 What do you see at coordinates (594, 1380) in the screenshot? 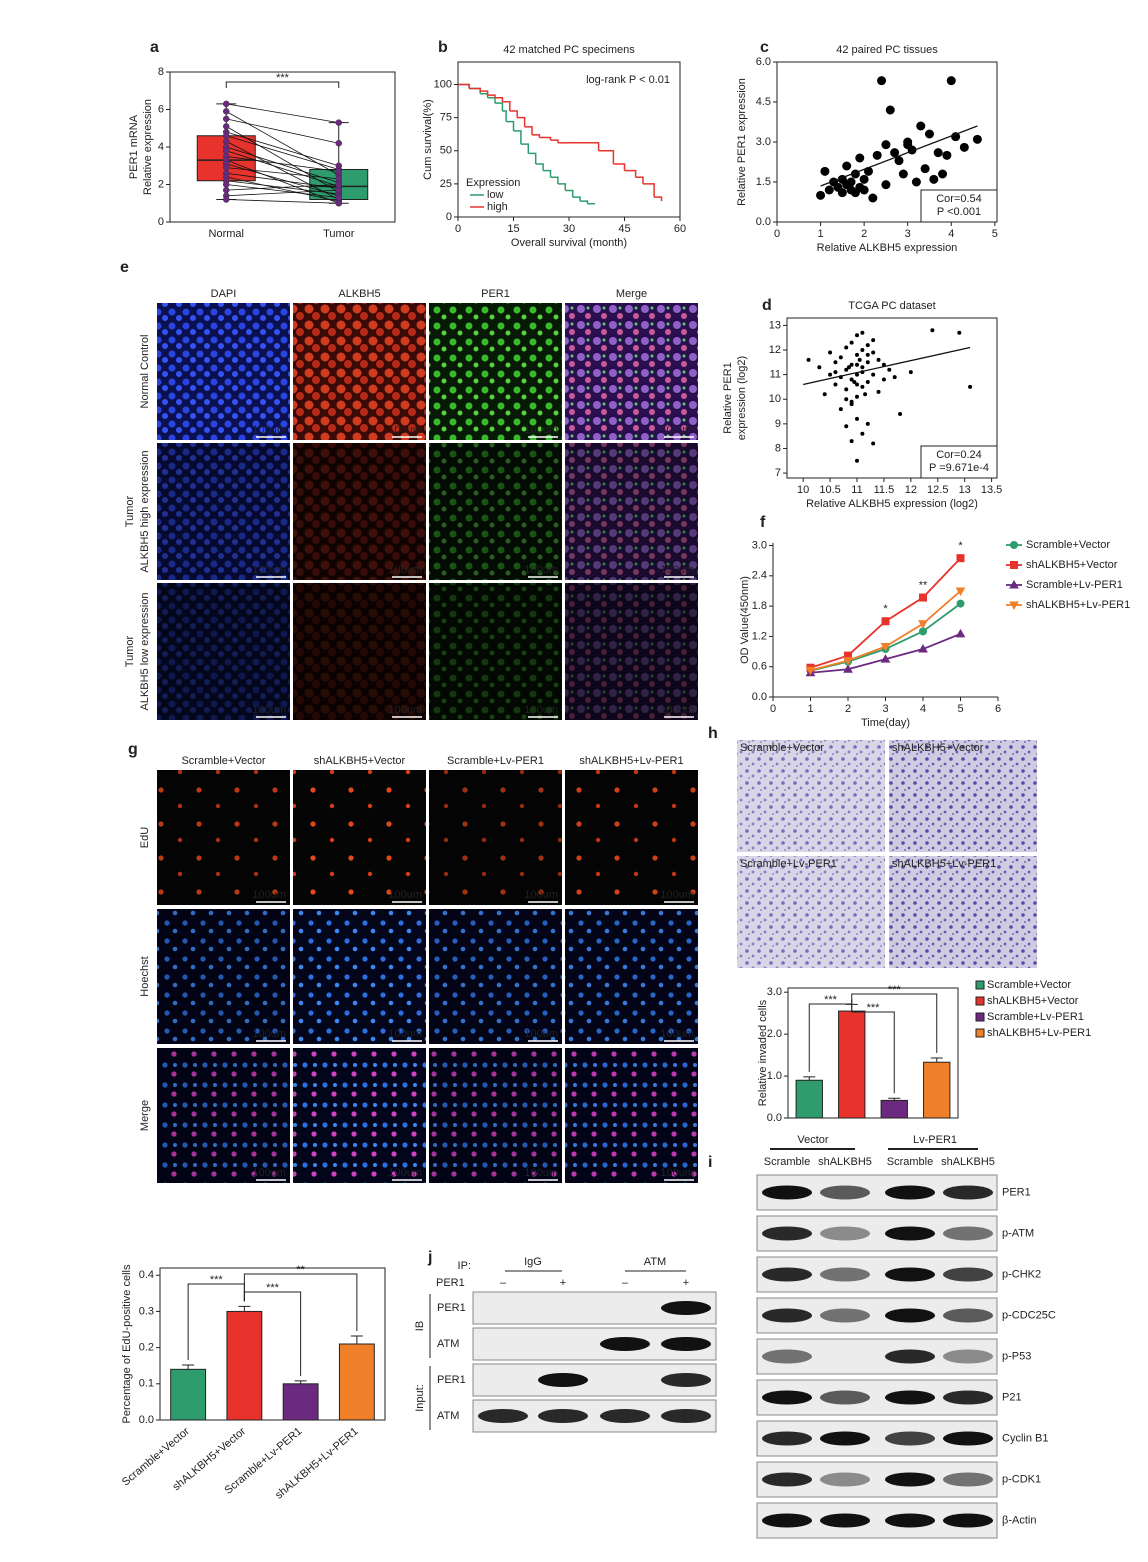
I see `blot-strip` at bounding box center [594, 1380].